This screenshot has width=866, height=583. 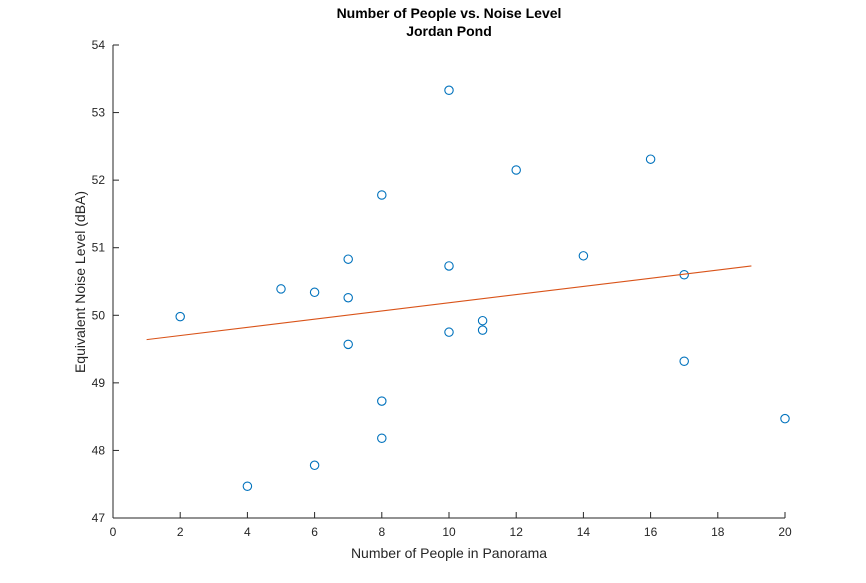 I want to click on y-tick-label: 47, so click(x=99, y=518).